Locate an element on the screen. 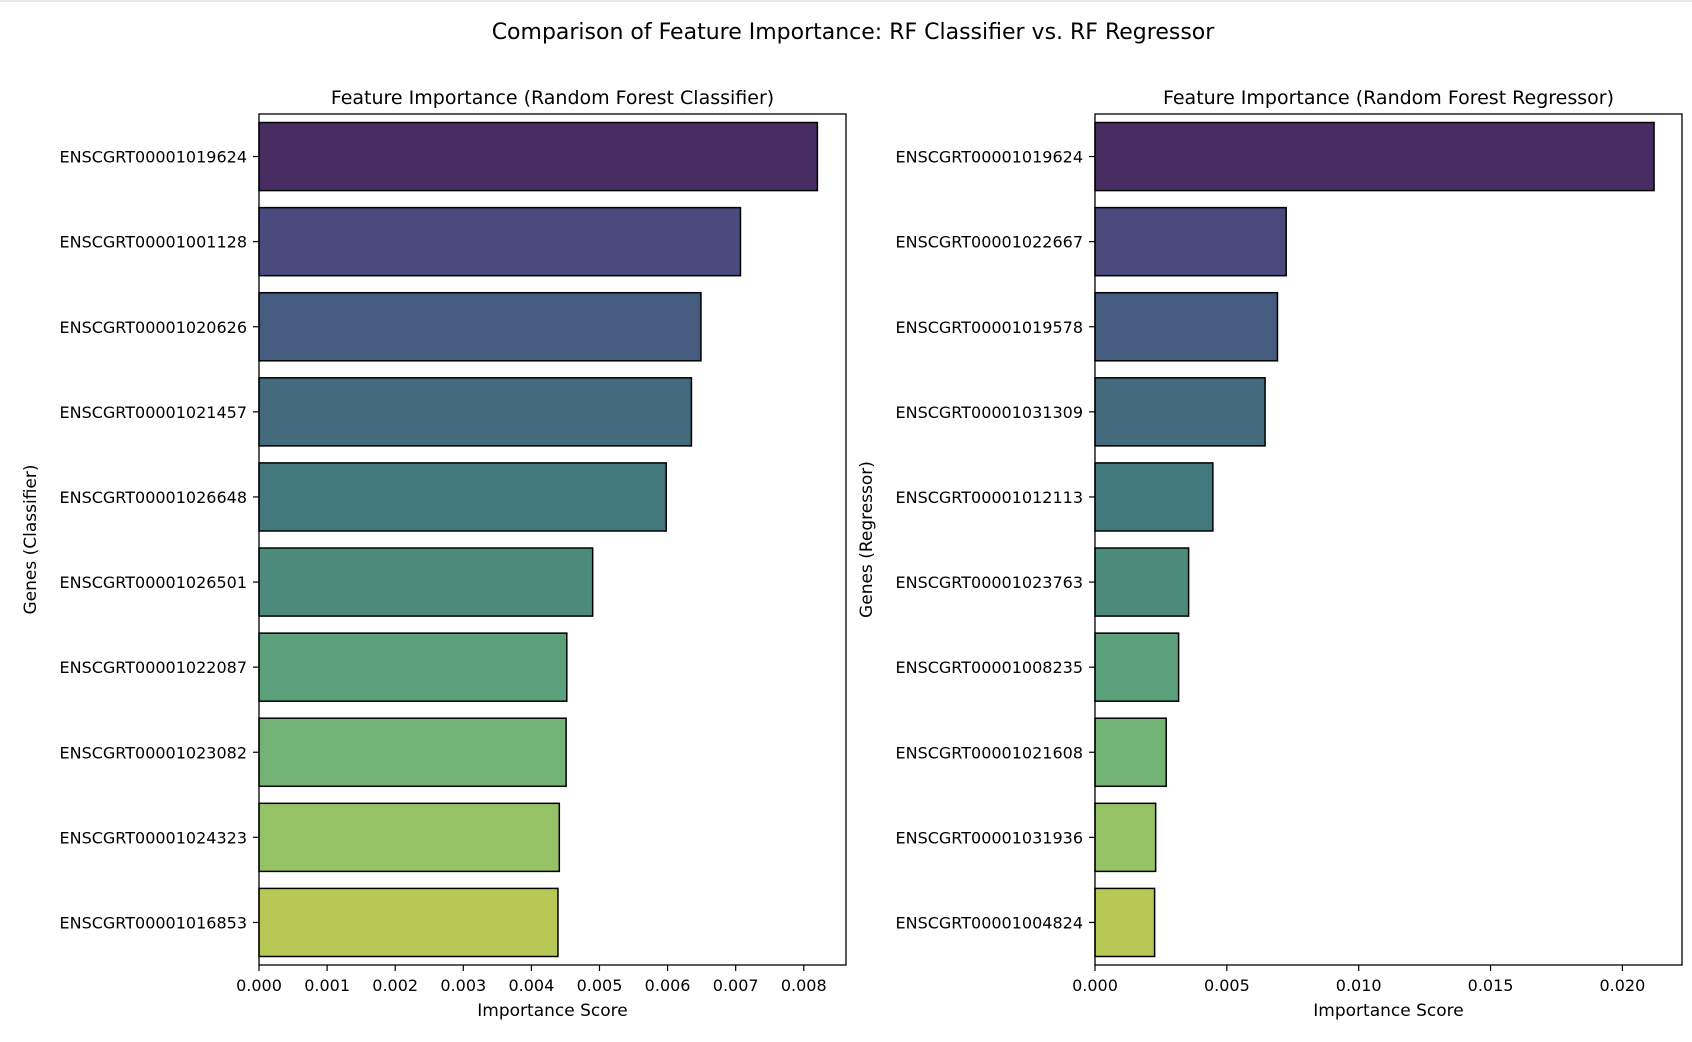 The image size is (1692, 1042). x-tick-label: 0.006 is located at coordinates (668, 985).